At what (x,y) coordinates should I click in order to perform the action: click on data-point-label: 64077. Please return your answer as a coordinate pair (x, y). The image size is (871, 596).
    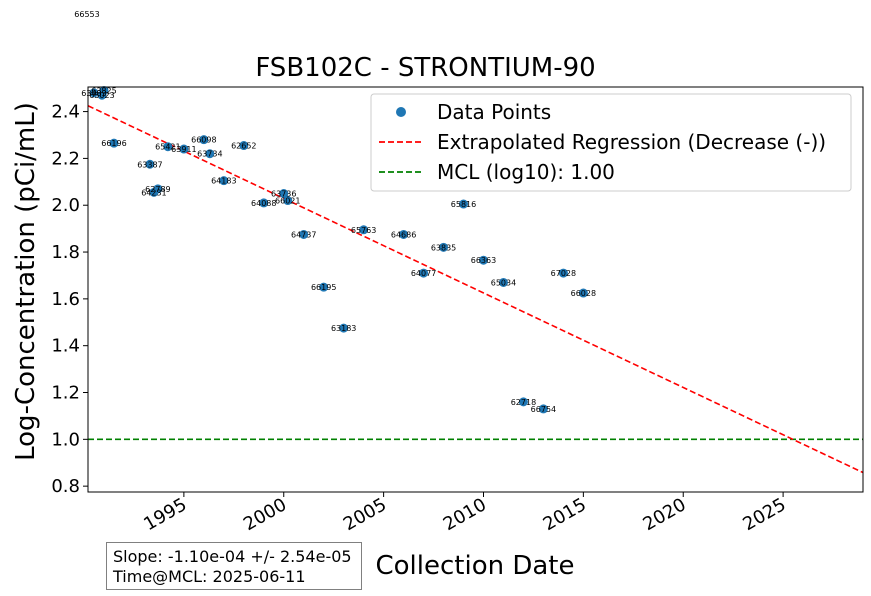
    Looking at the image, I should click on (423, 273).